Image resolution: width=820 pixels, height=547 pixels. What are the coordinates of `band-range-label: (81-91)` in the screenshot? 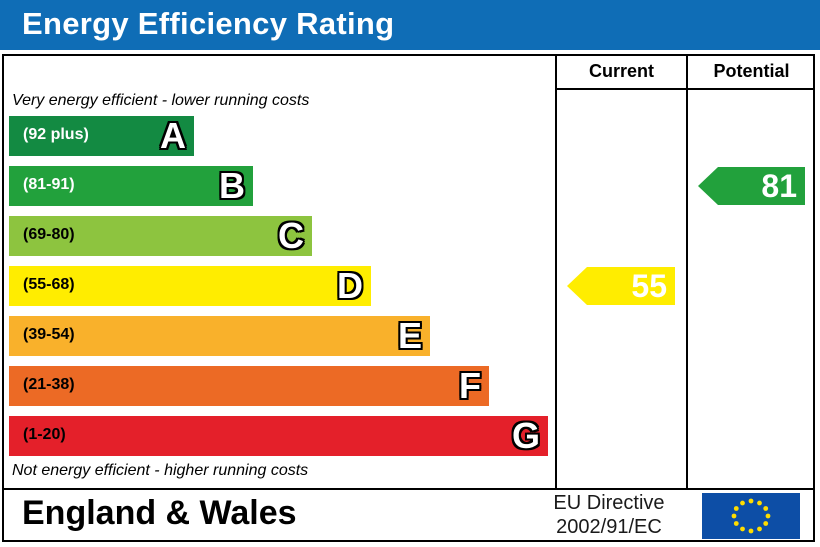 It's located at (49, 184).